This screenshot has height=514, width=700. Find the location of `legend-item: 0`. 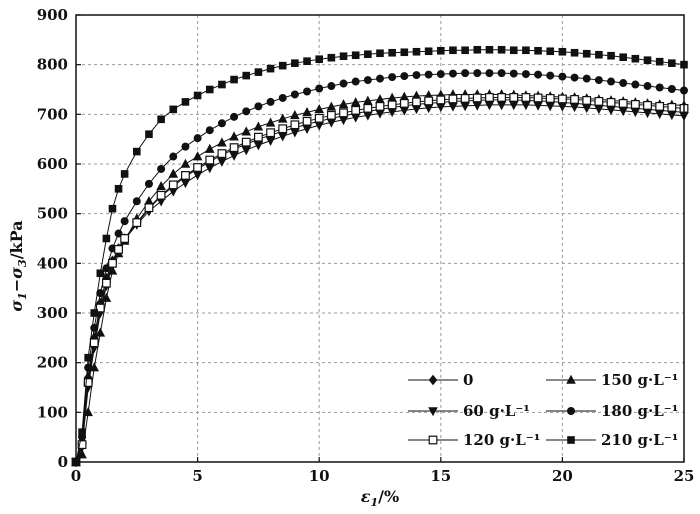

legend-item: 0 is located at coordinates (440, 380).